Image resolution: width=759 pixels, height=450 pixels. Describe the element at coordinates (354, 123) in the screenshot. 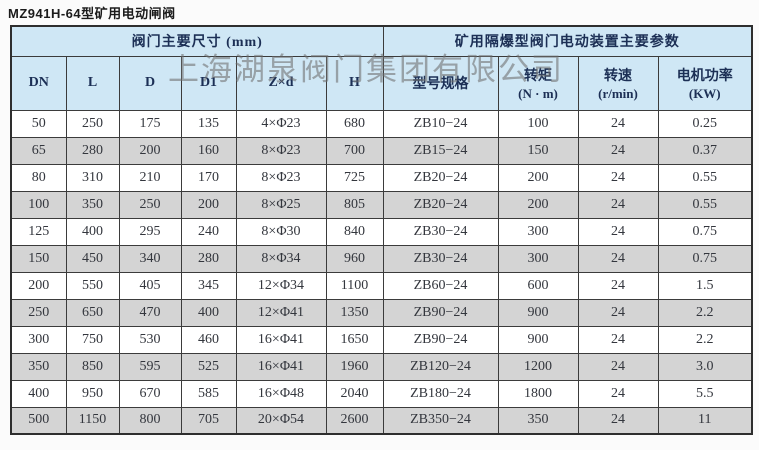

I see `table-cell: 680` at that location.